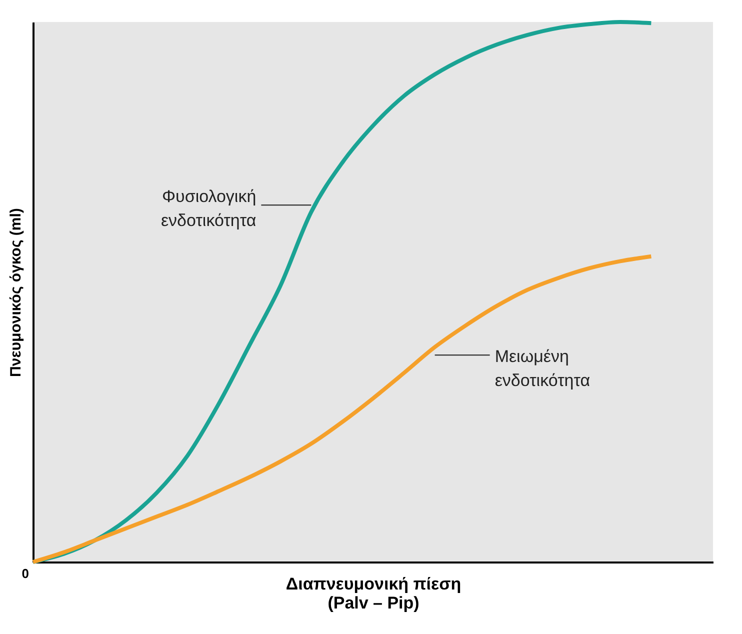  I want to click on text: 0, so click(25, 573).